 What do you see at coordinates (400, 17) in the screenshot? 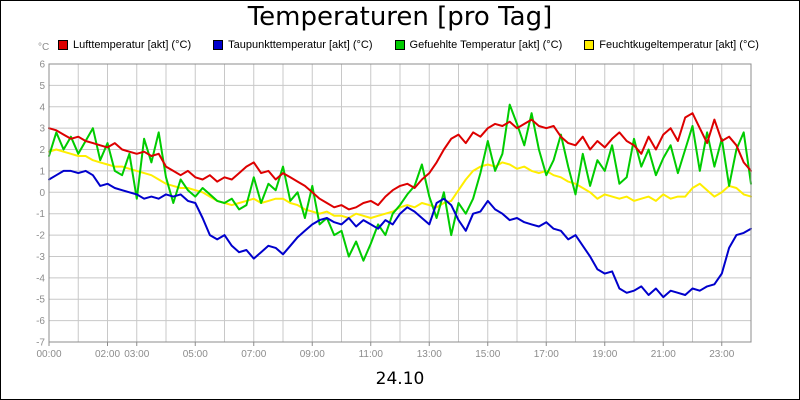
I see `chart-title: Temperaturen [pro Tag]` at bounding box center [400, 17].